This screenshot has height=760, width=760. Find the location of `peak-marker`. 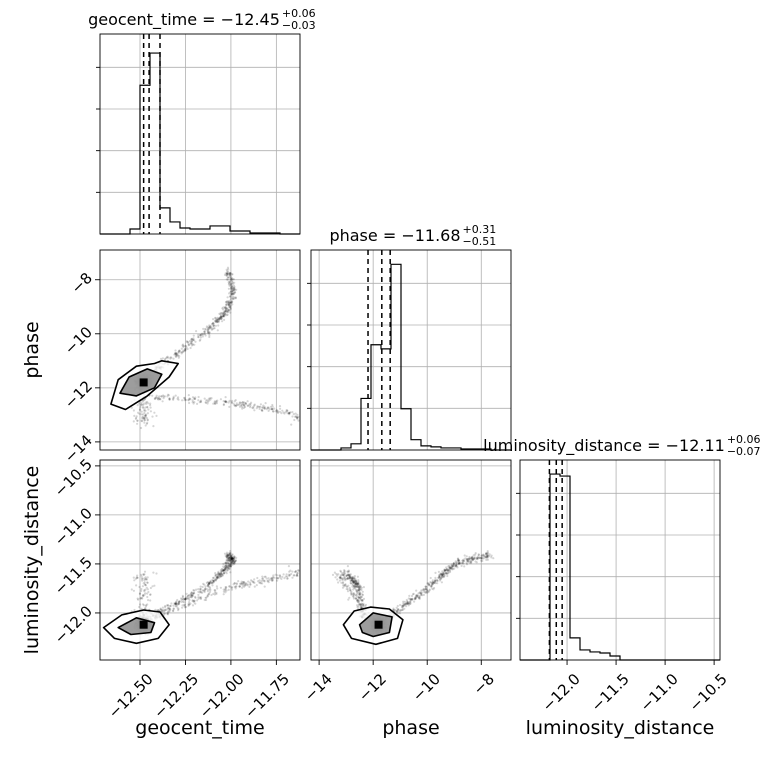

peak-marker is located at coordinates (143, 624).